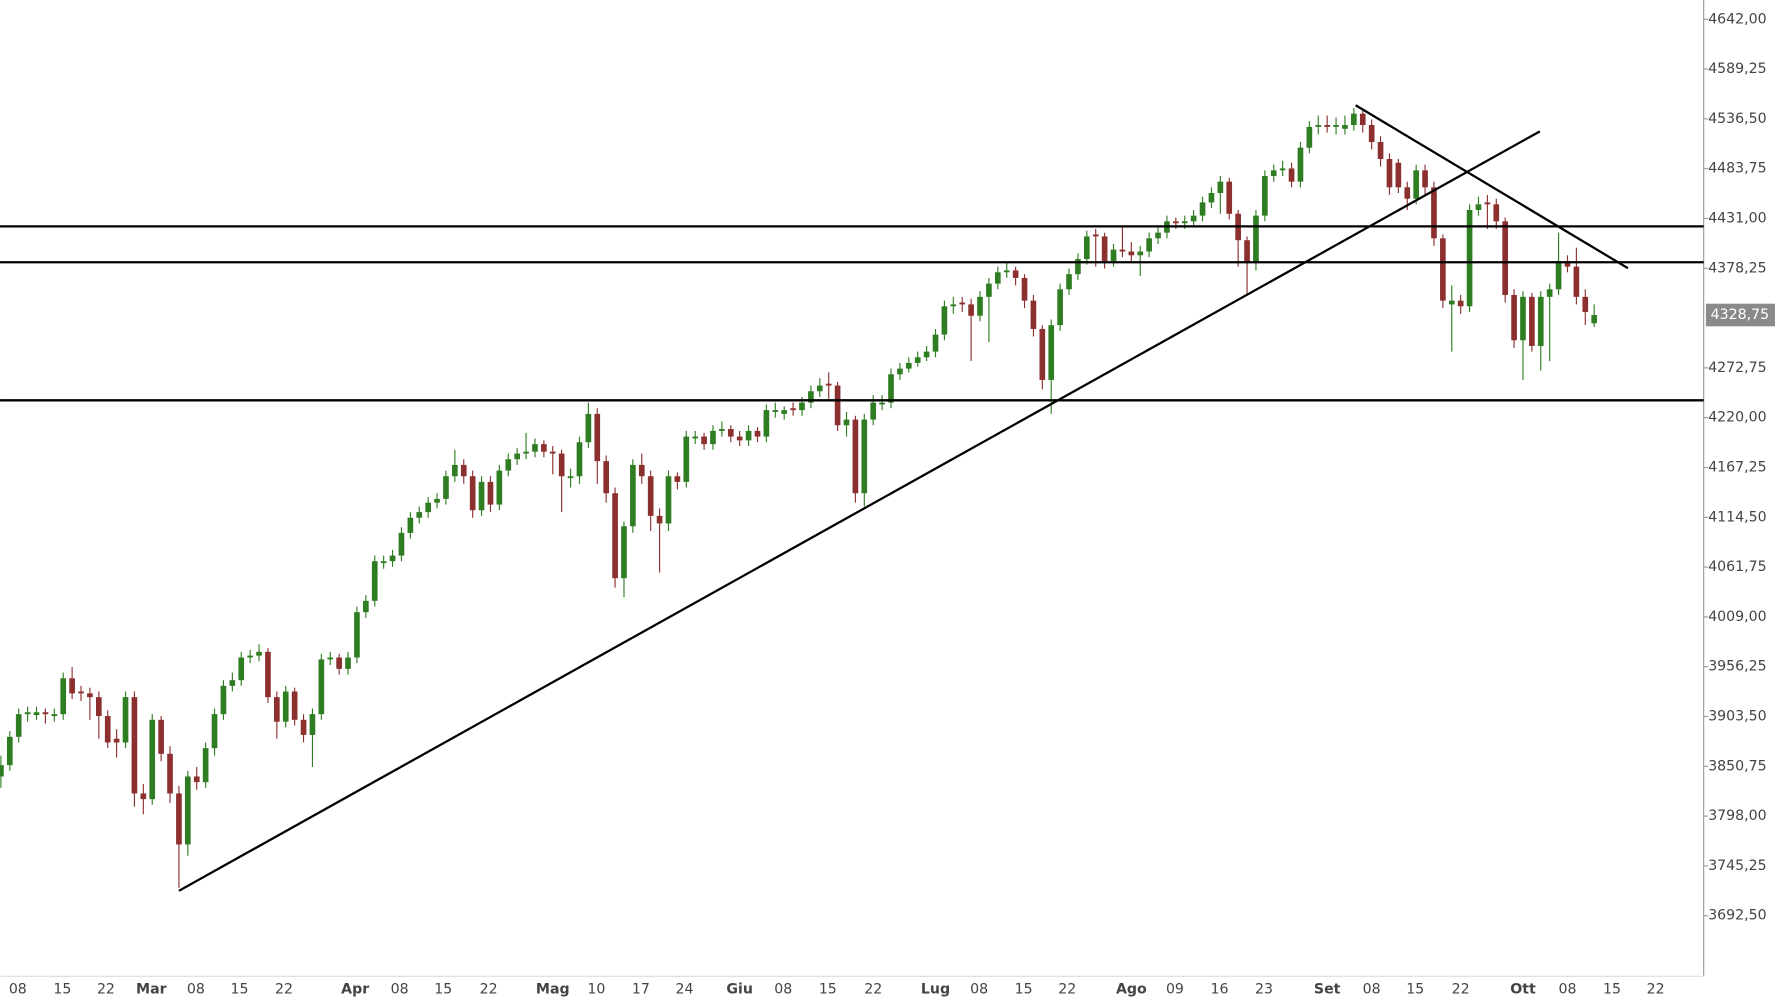  What do you see at coordinates (1737, 916) in the screenshot?
I see `y-tick-label: 3692,50` at bounding box center [1737, 916].